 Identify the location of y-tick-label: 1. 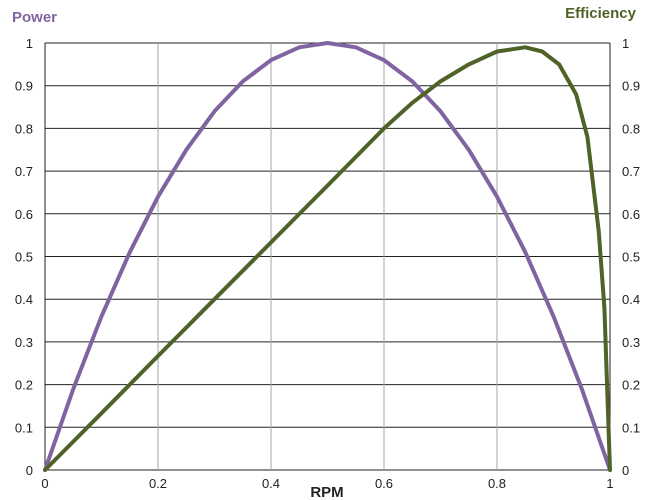
(29, 43).